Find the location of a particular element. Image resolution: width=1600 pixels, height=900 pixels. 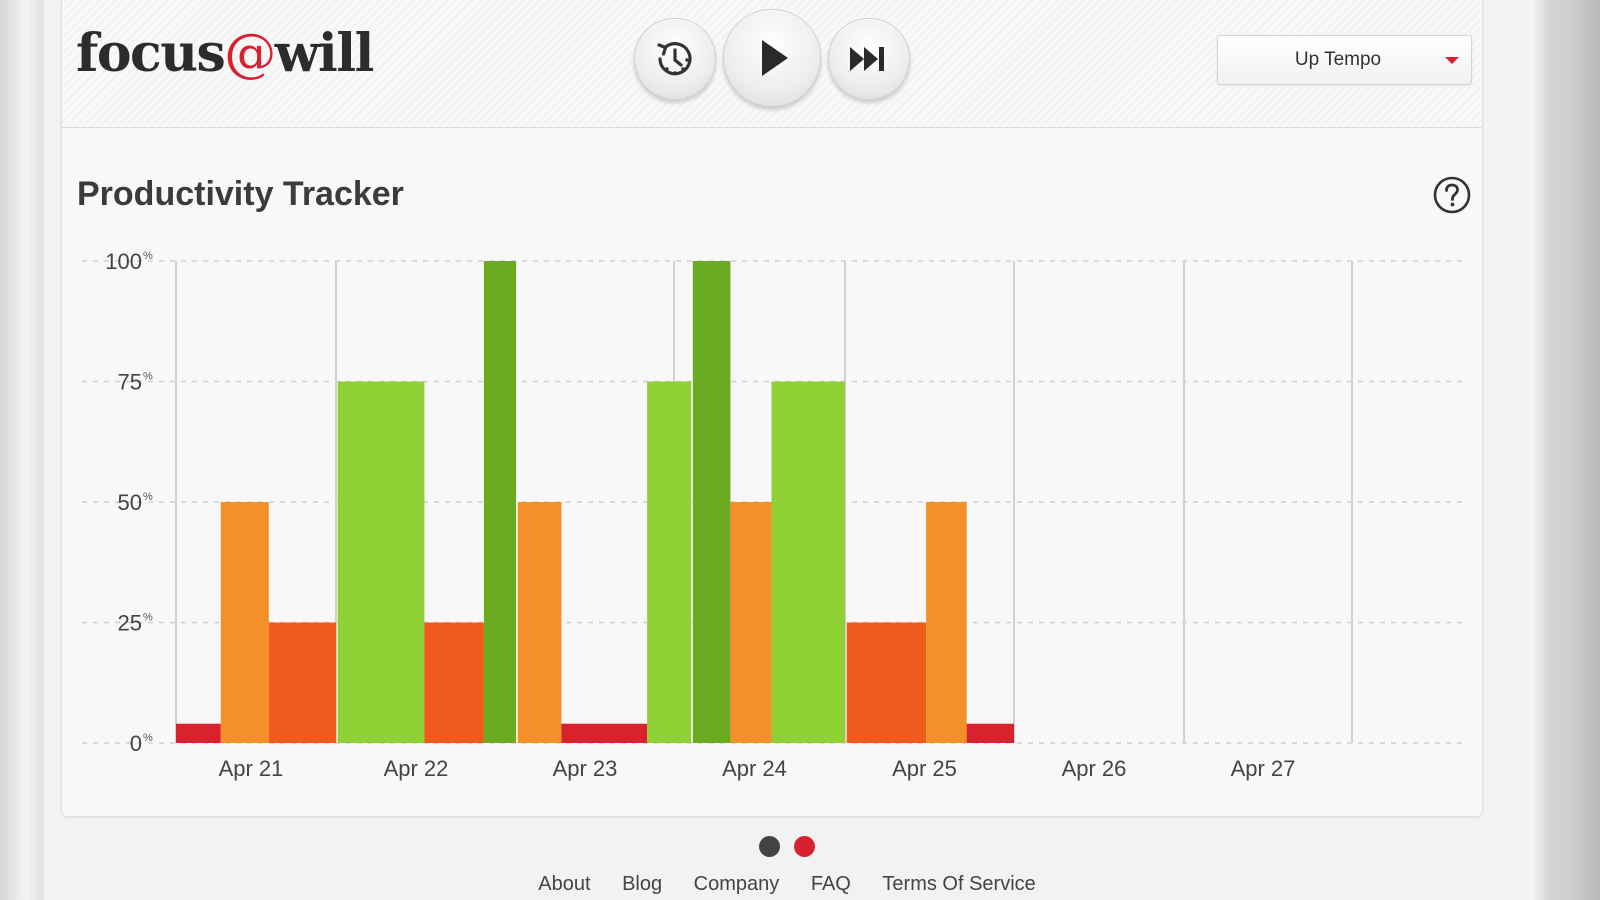

skip-button is located at coordinates (869, 59).